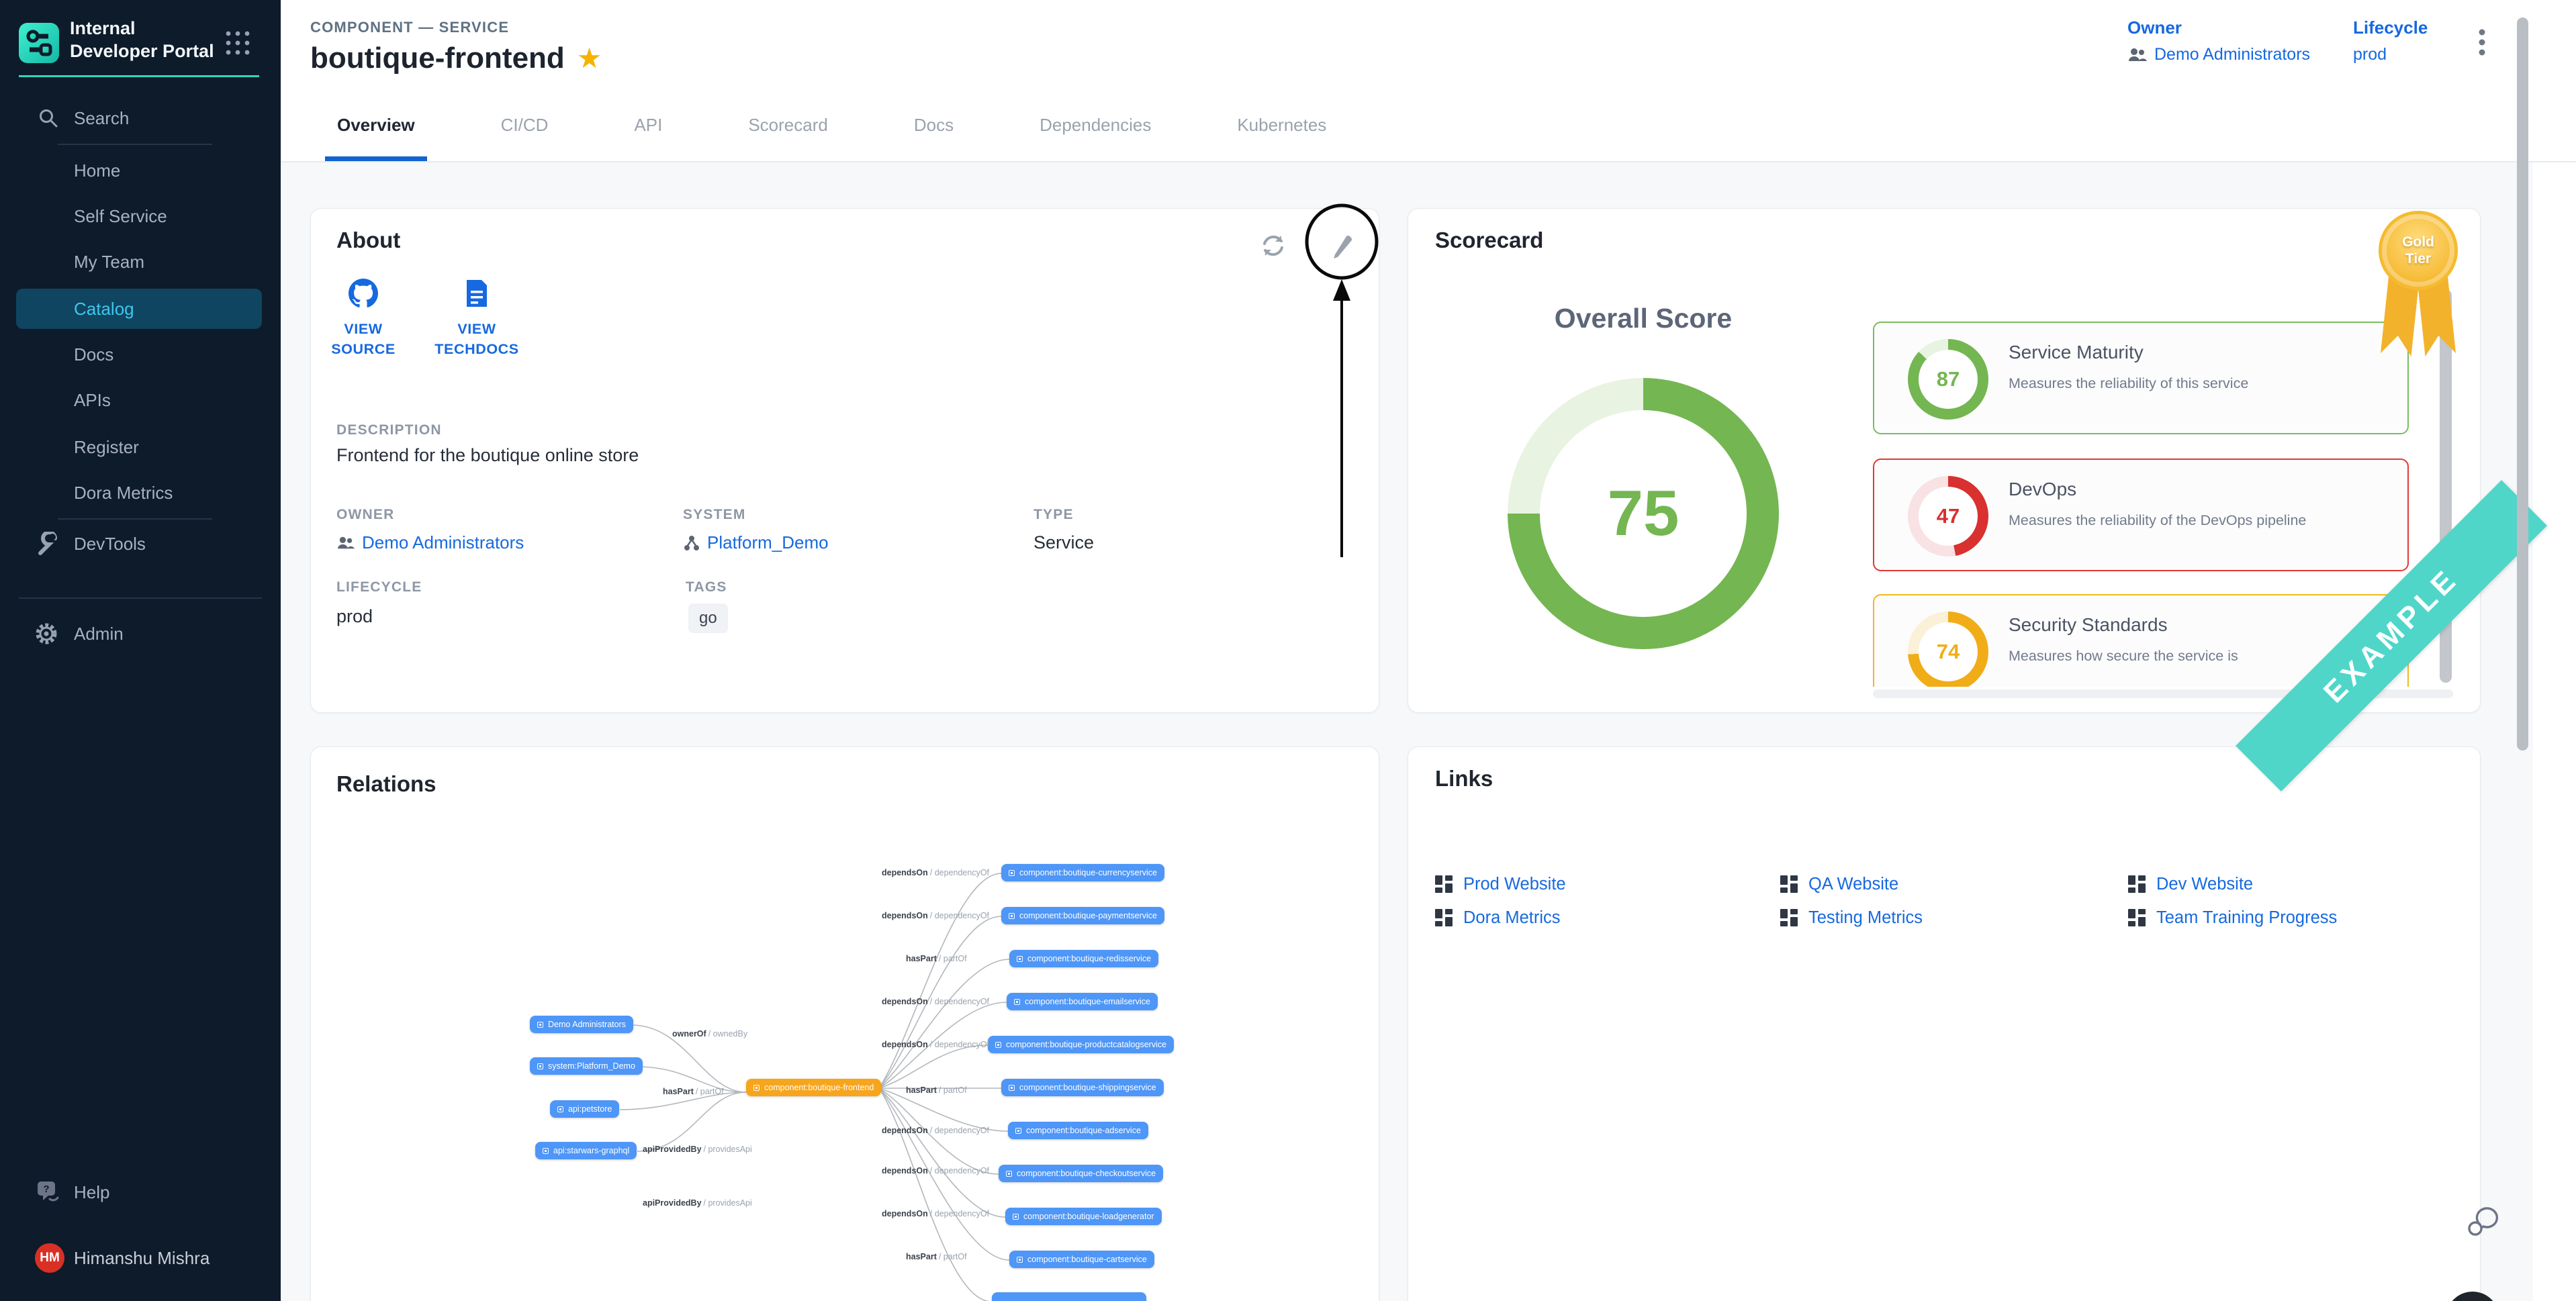 This screenshot has height=1301, width=2576. Describe the element at coordinates (1083, 1216) in the screenshot. I see `relation-node-loadgenerator: component:boutique-loadgenerator` at that location.